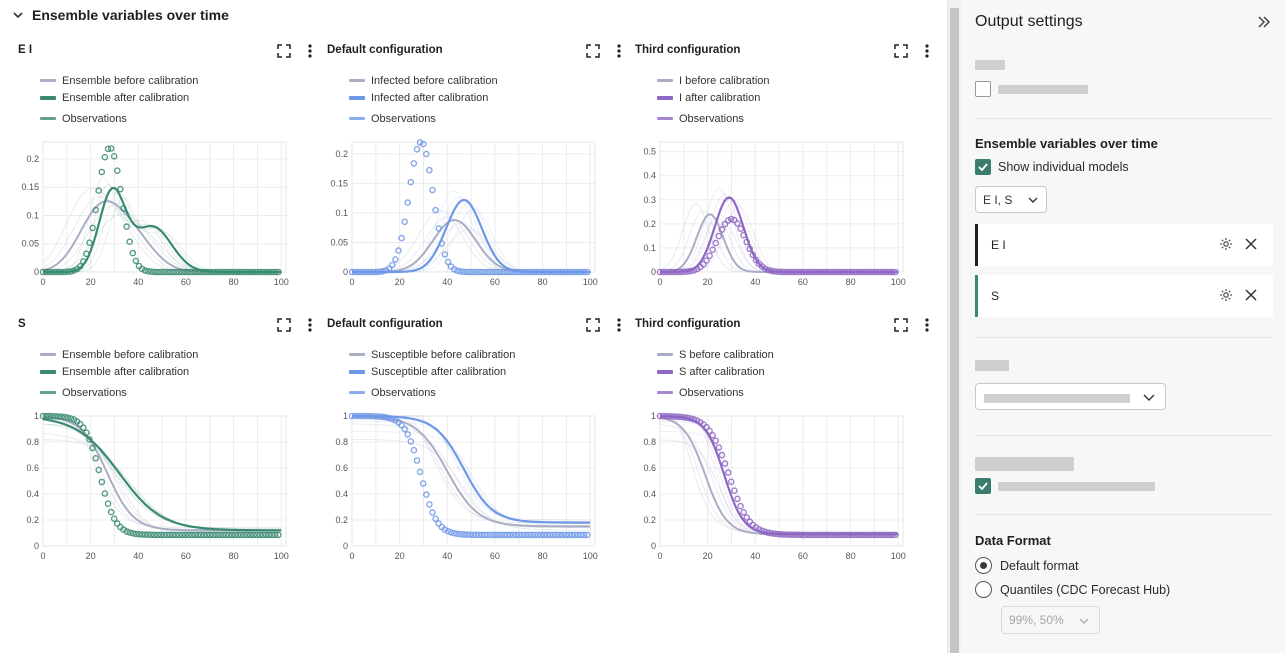 The height and width of the screenshot is (653, 1286). I want to click on divider, so click(1123, 337).